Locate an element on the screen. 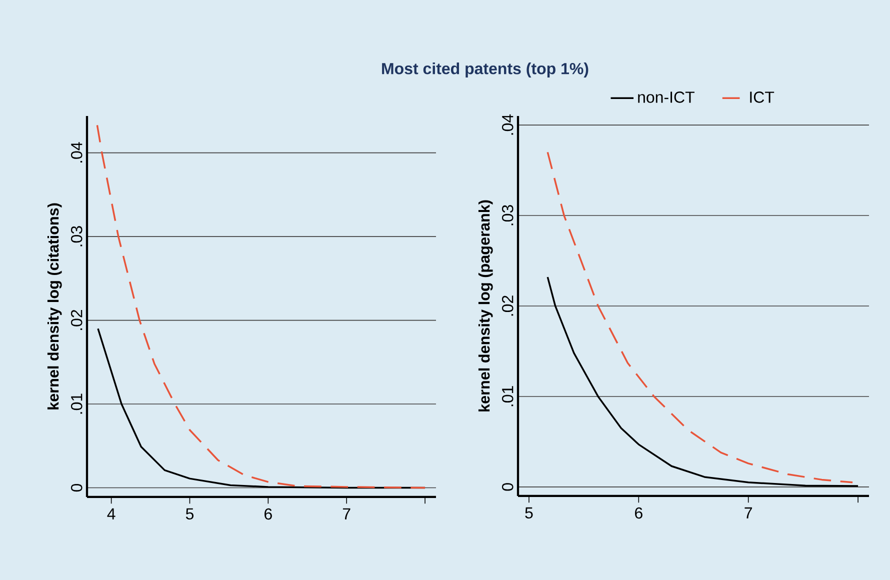  y-axis-title: kernel density log (pagerank) is located at coordinates (485, 306).